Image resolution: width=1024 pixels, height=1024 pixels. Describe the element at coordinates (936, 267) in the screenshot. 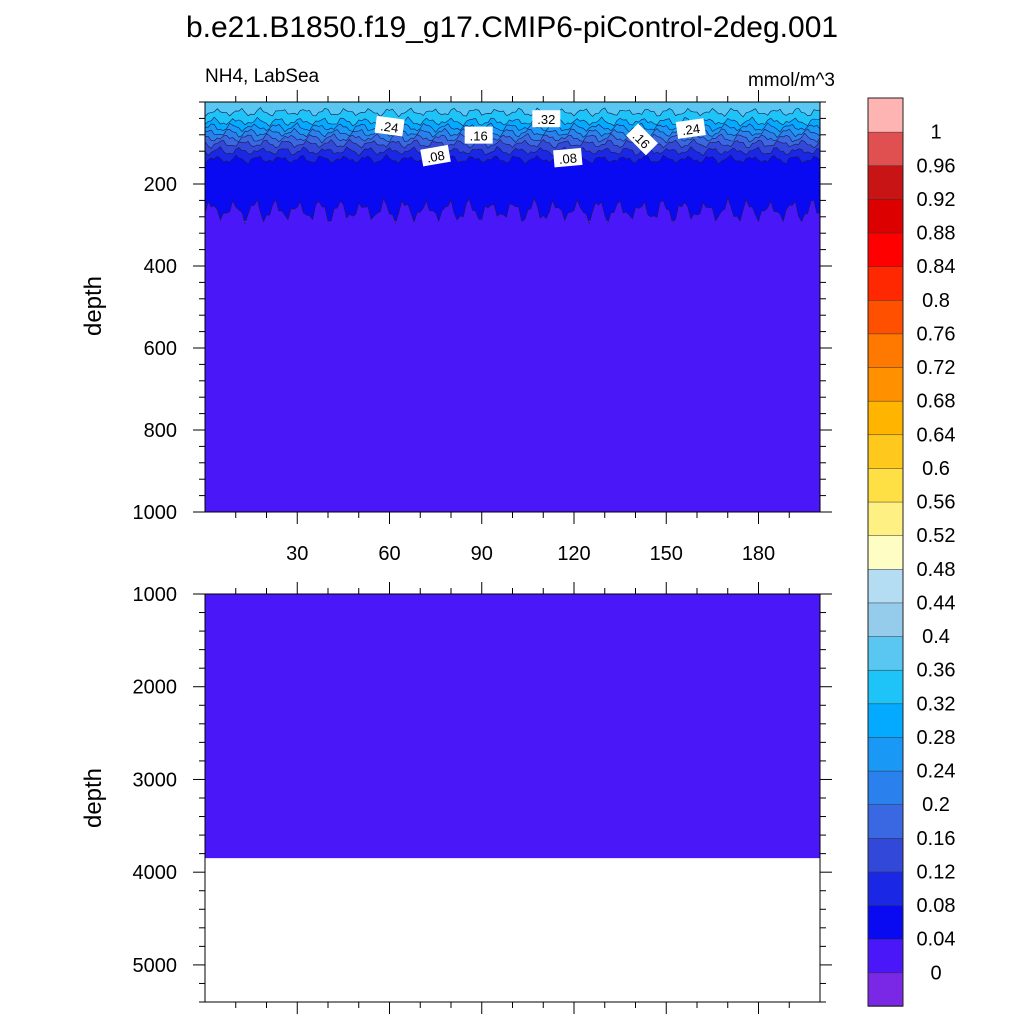

I see `colorbar-label-21: 0.84` at that location.